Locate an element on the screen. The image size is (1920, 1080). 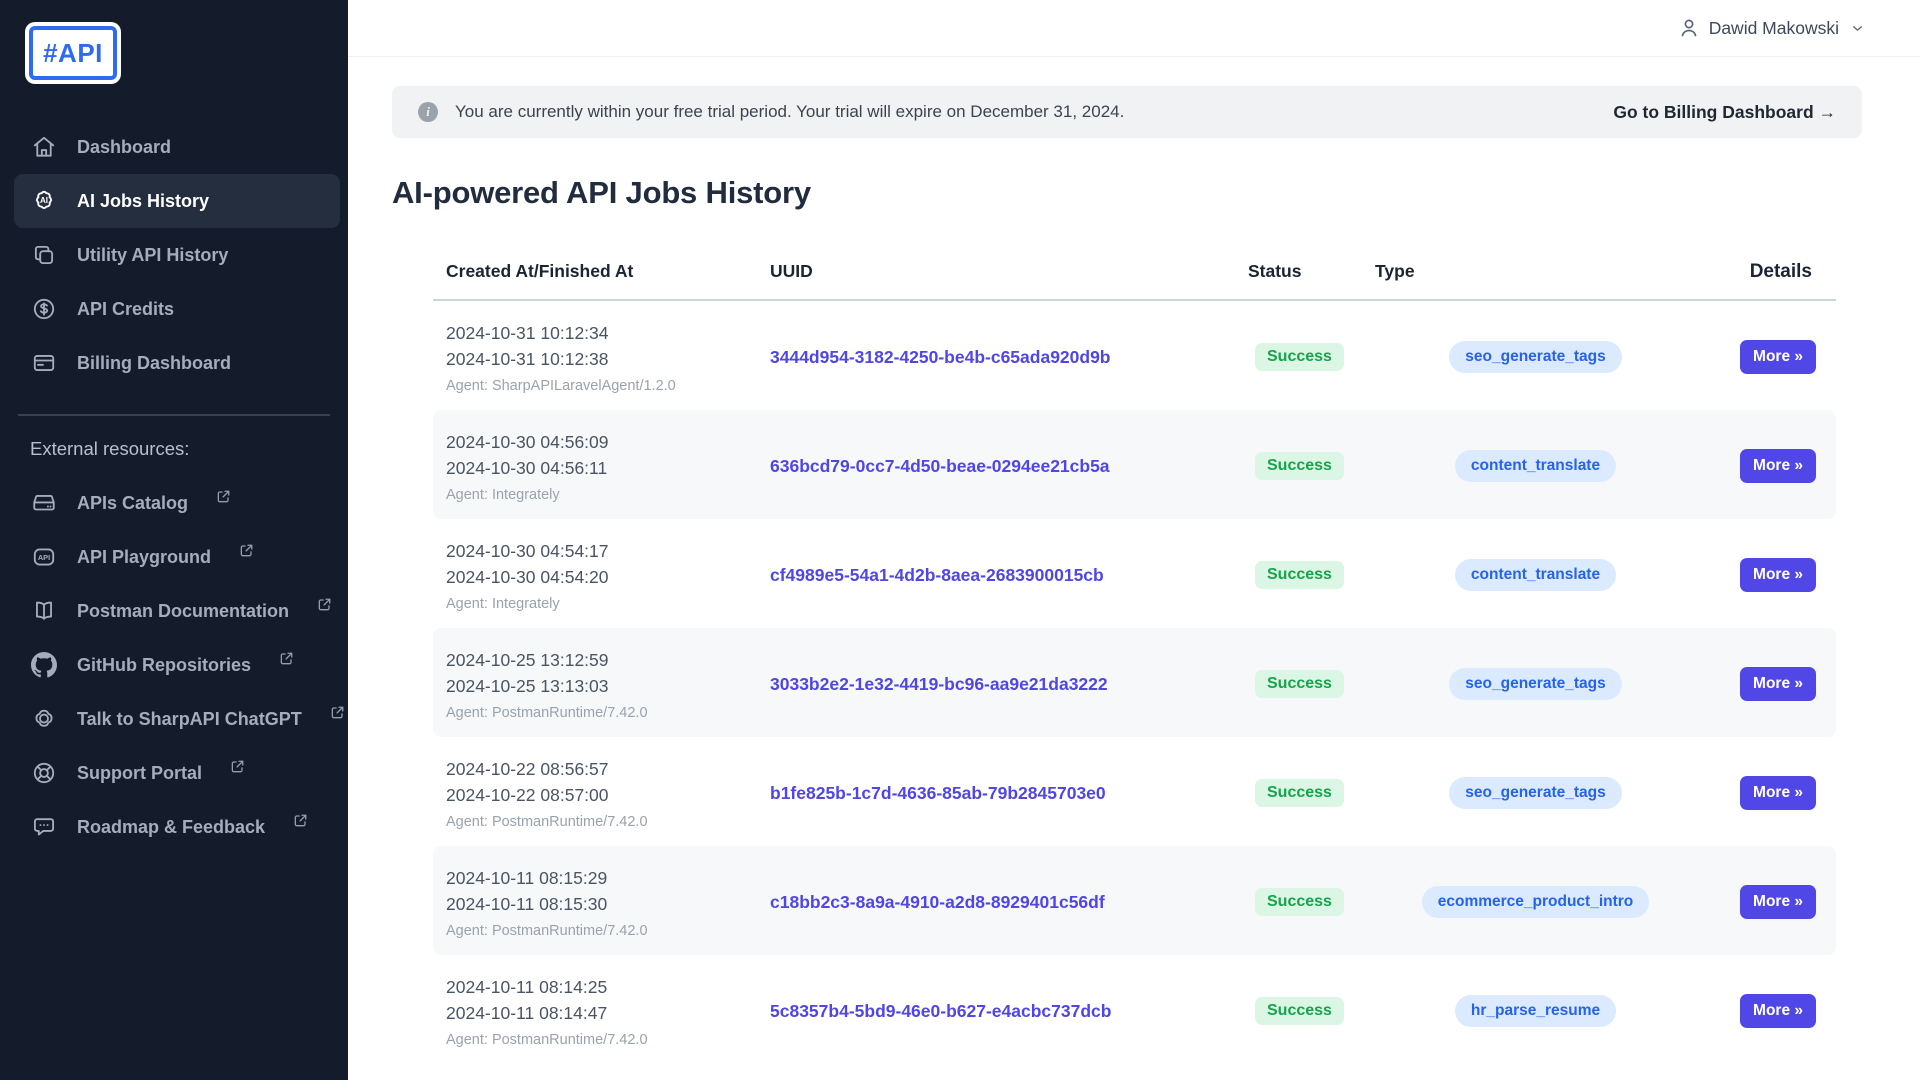
ai-brain-icon: AI is located at coordinates (44, 201).